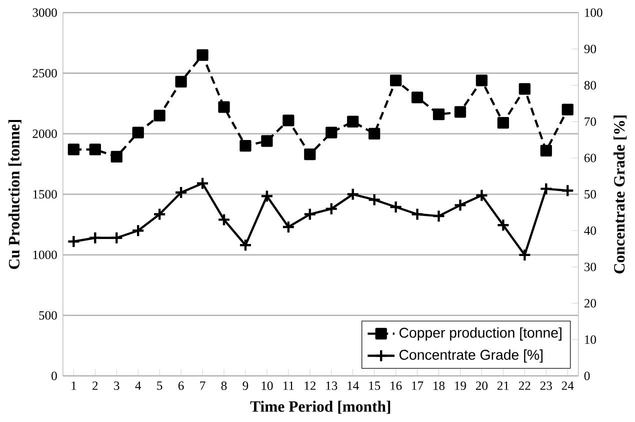  What do you see at coordinates (471, 356) in the screenshot?
I see `legend-label: Concentrate Grade [%]` at bounding box center [471, 356].